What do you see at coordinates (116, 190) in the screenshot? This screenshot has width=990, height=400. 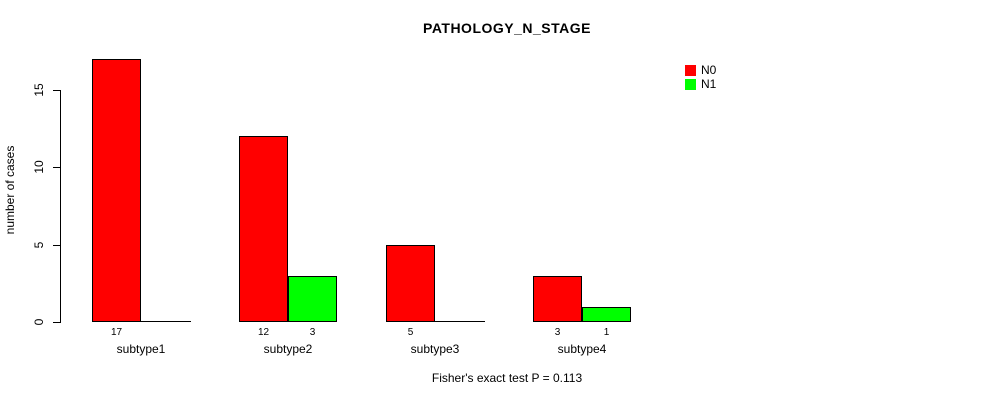 I see `bar-N0-subtype1` at bounding box center [116, 190].